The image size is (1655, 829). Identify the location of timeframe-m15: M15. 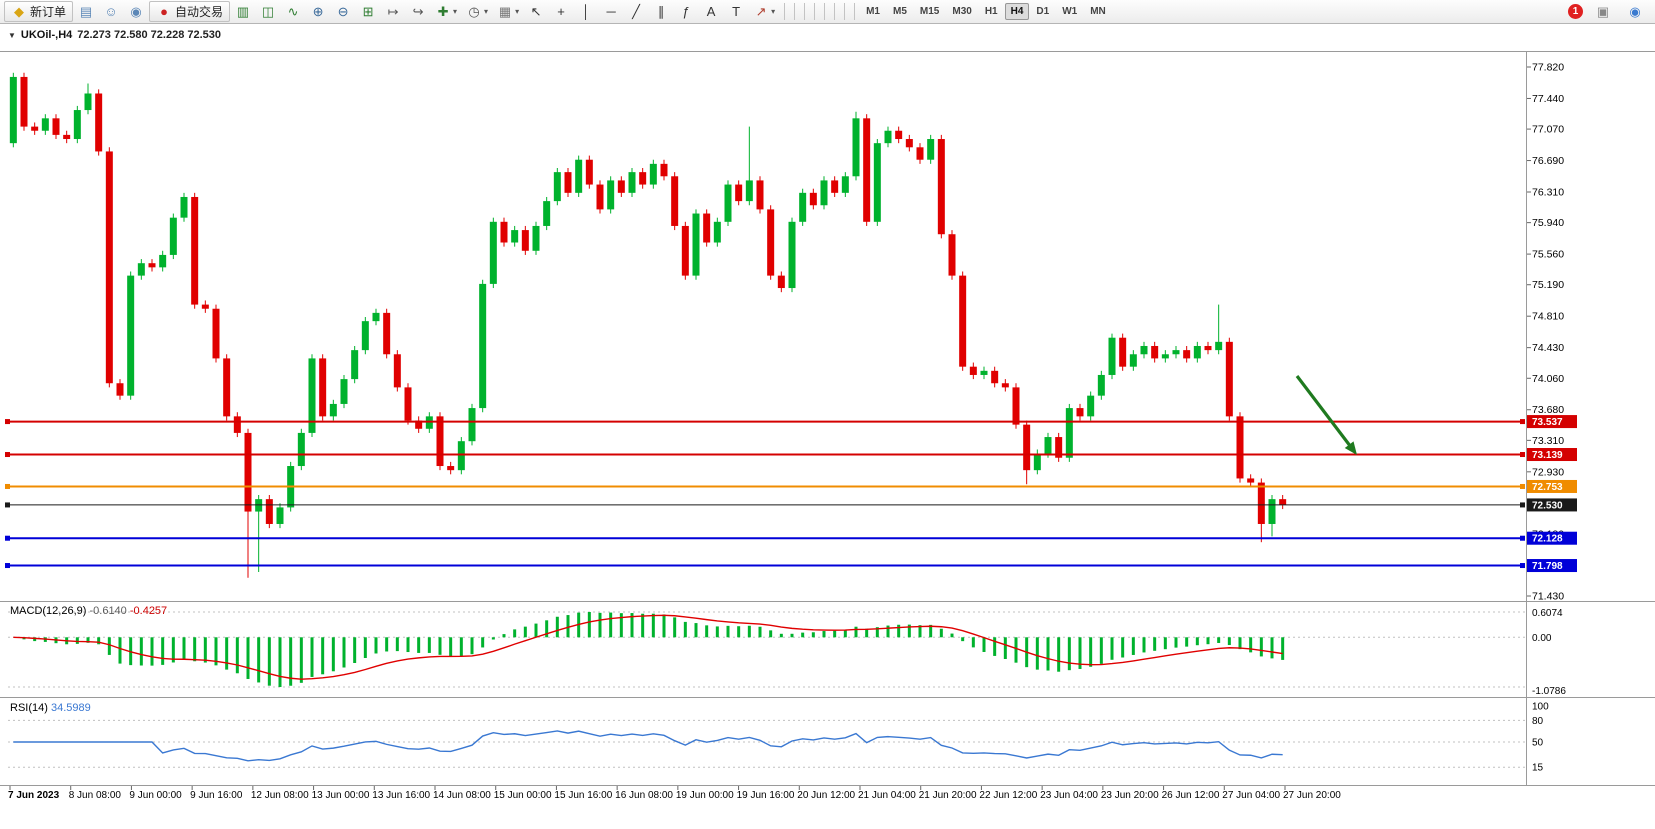
(929, 11).